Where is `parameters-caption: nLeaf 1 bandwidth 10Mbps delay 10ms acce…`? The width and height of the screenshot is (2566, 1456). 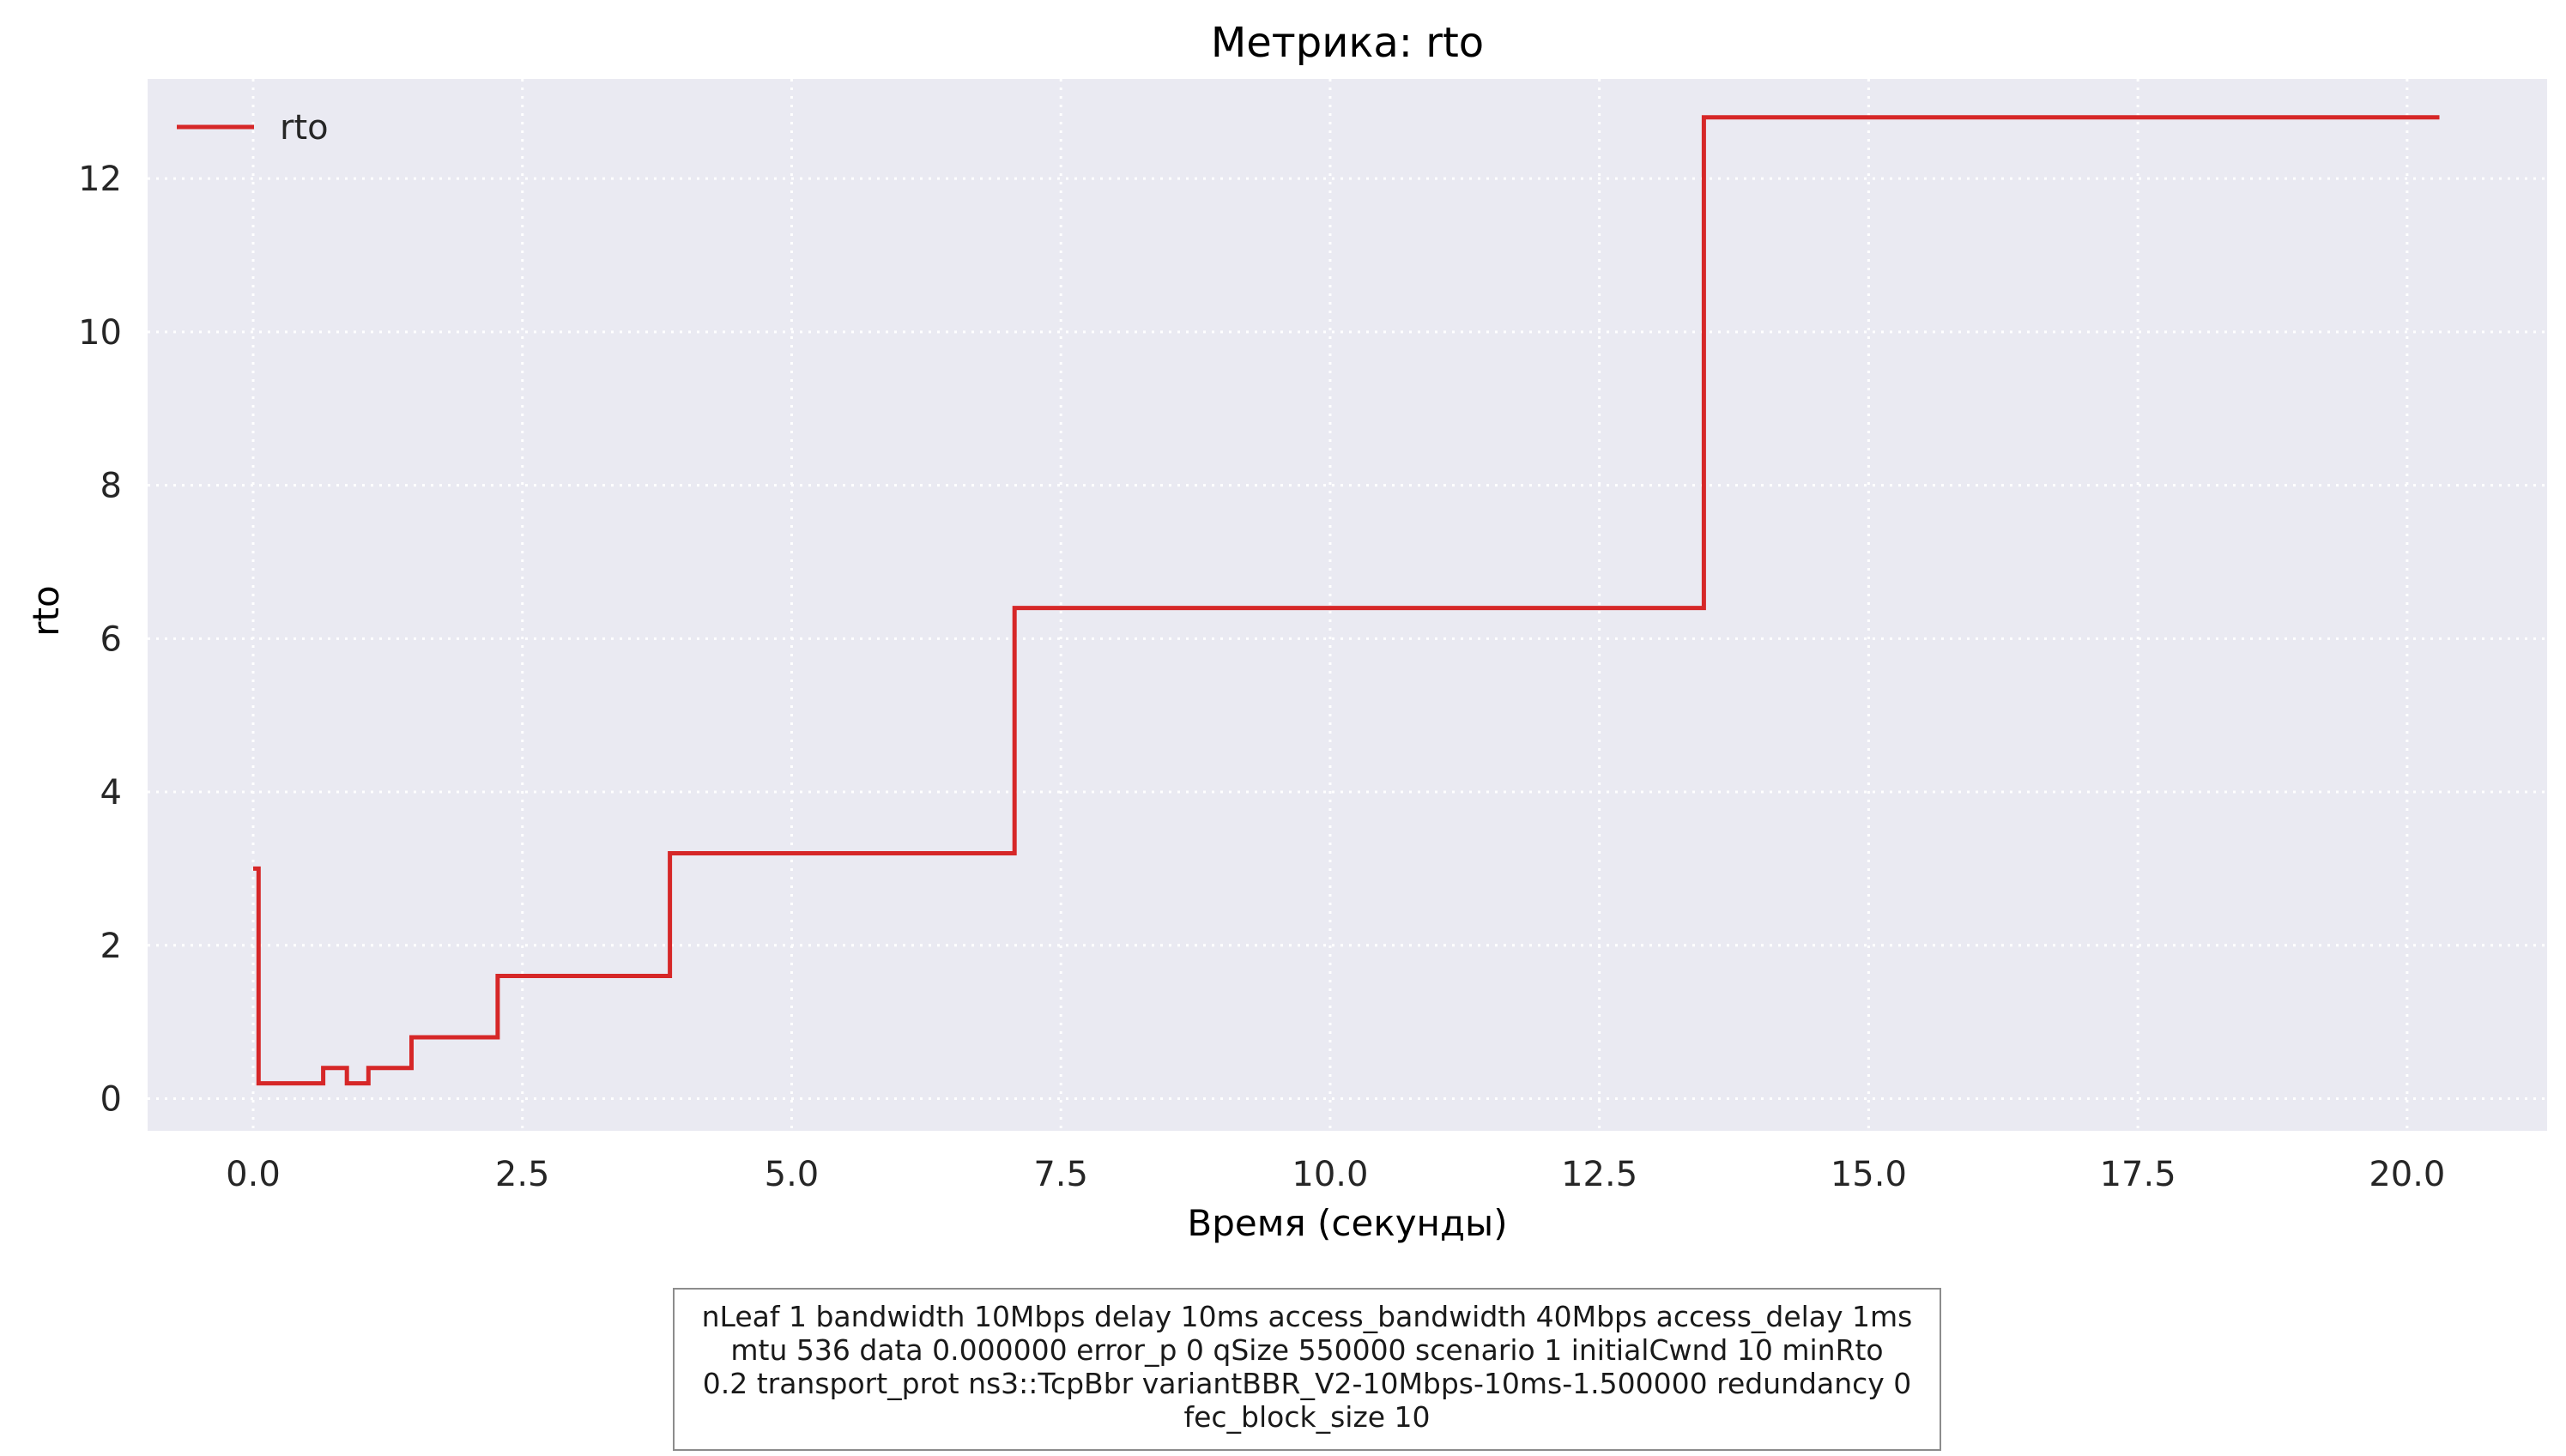
parameters-caption: nLeaf 1 bandwidth 10Mbps delay 10ms acce… is located at coordinates (1307, 1369).